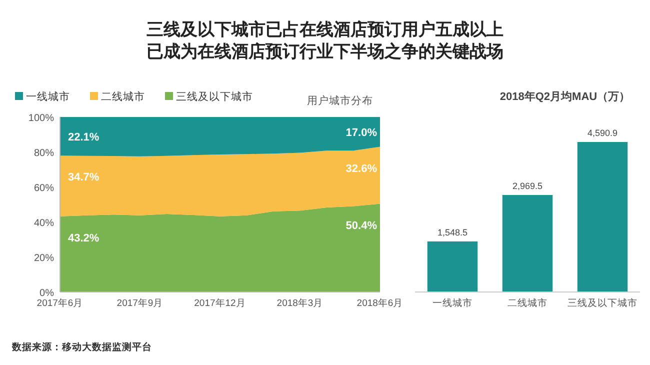 The width and height of the screenshot is (650, 365). What do you see at coordinates (325, 40) in the screenshot?
I see `chart-title: 三线及以下城市已占在线酒店预订用户五成以上已成为在线酒店预订行业下半场之争的关键战场` at bounding box center [325, 40].